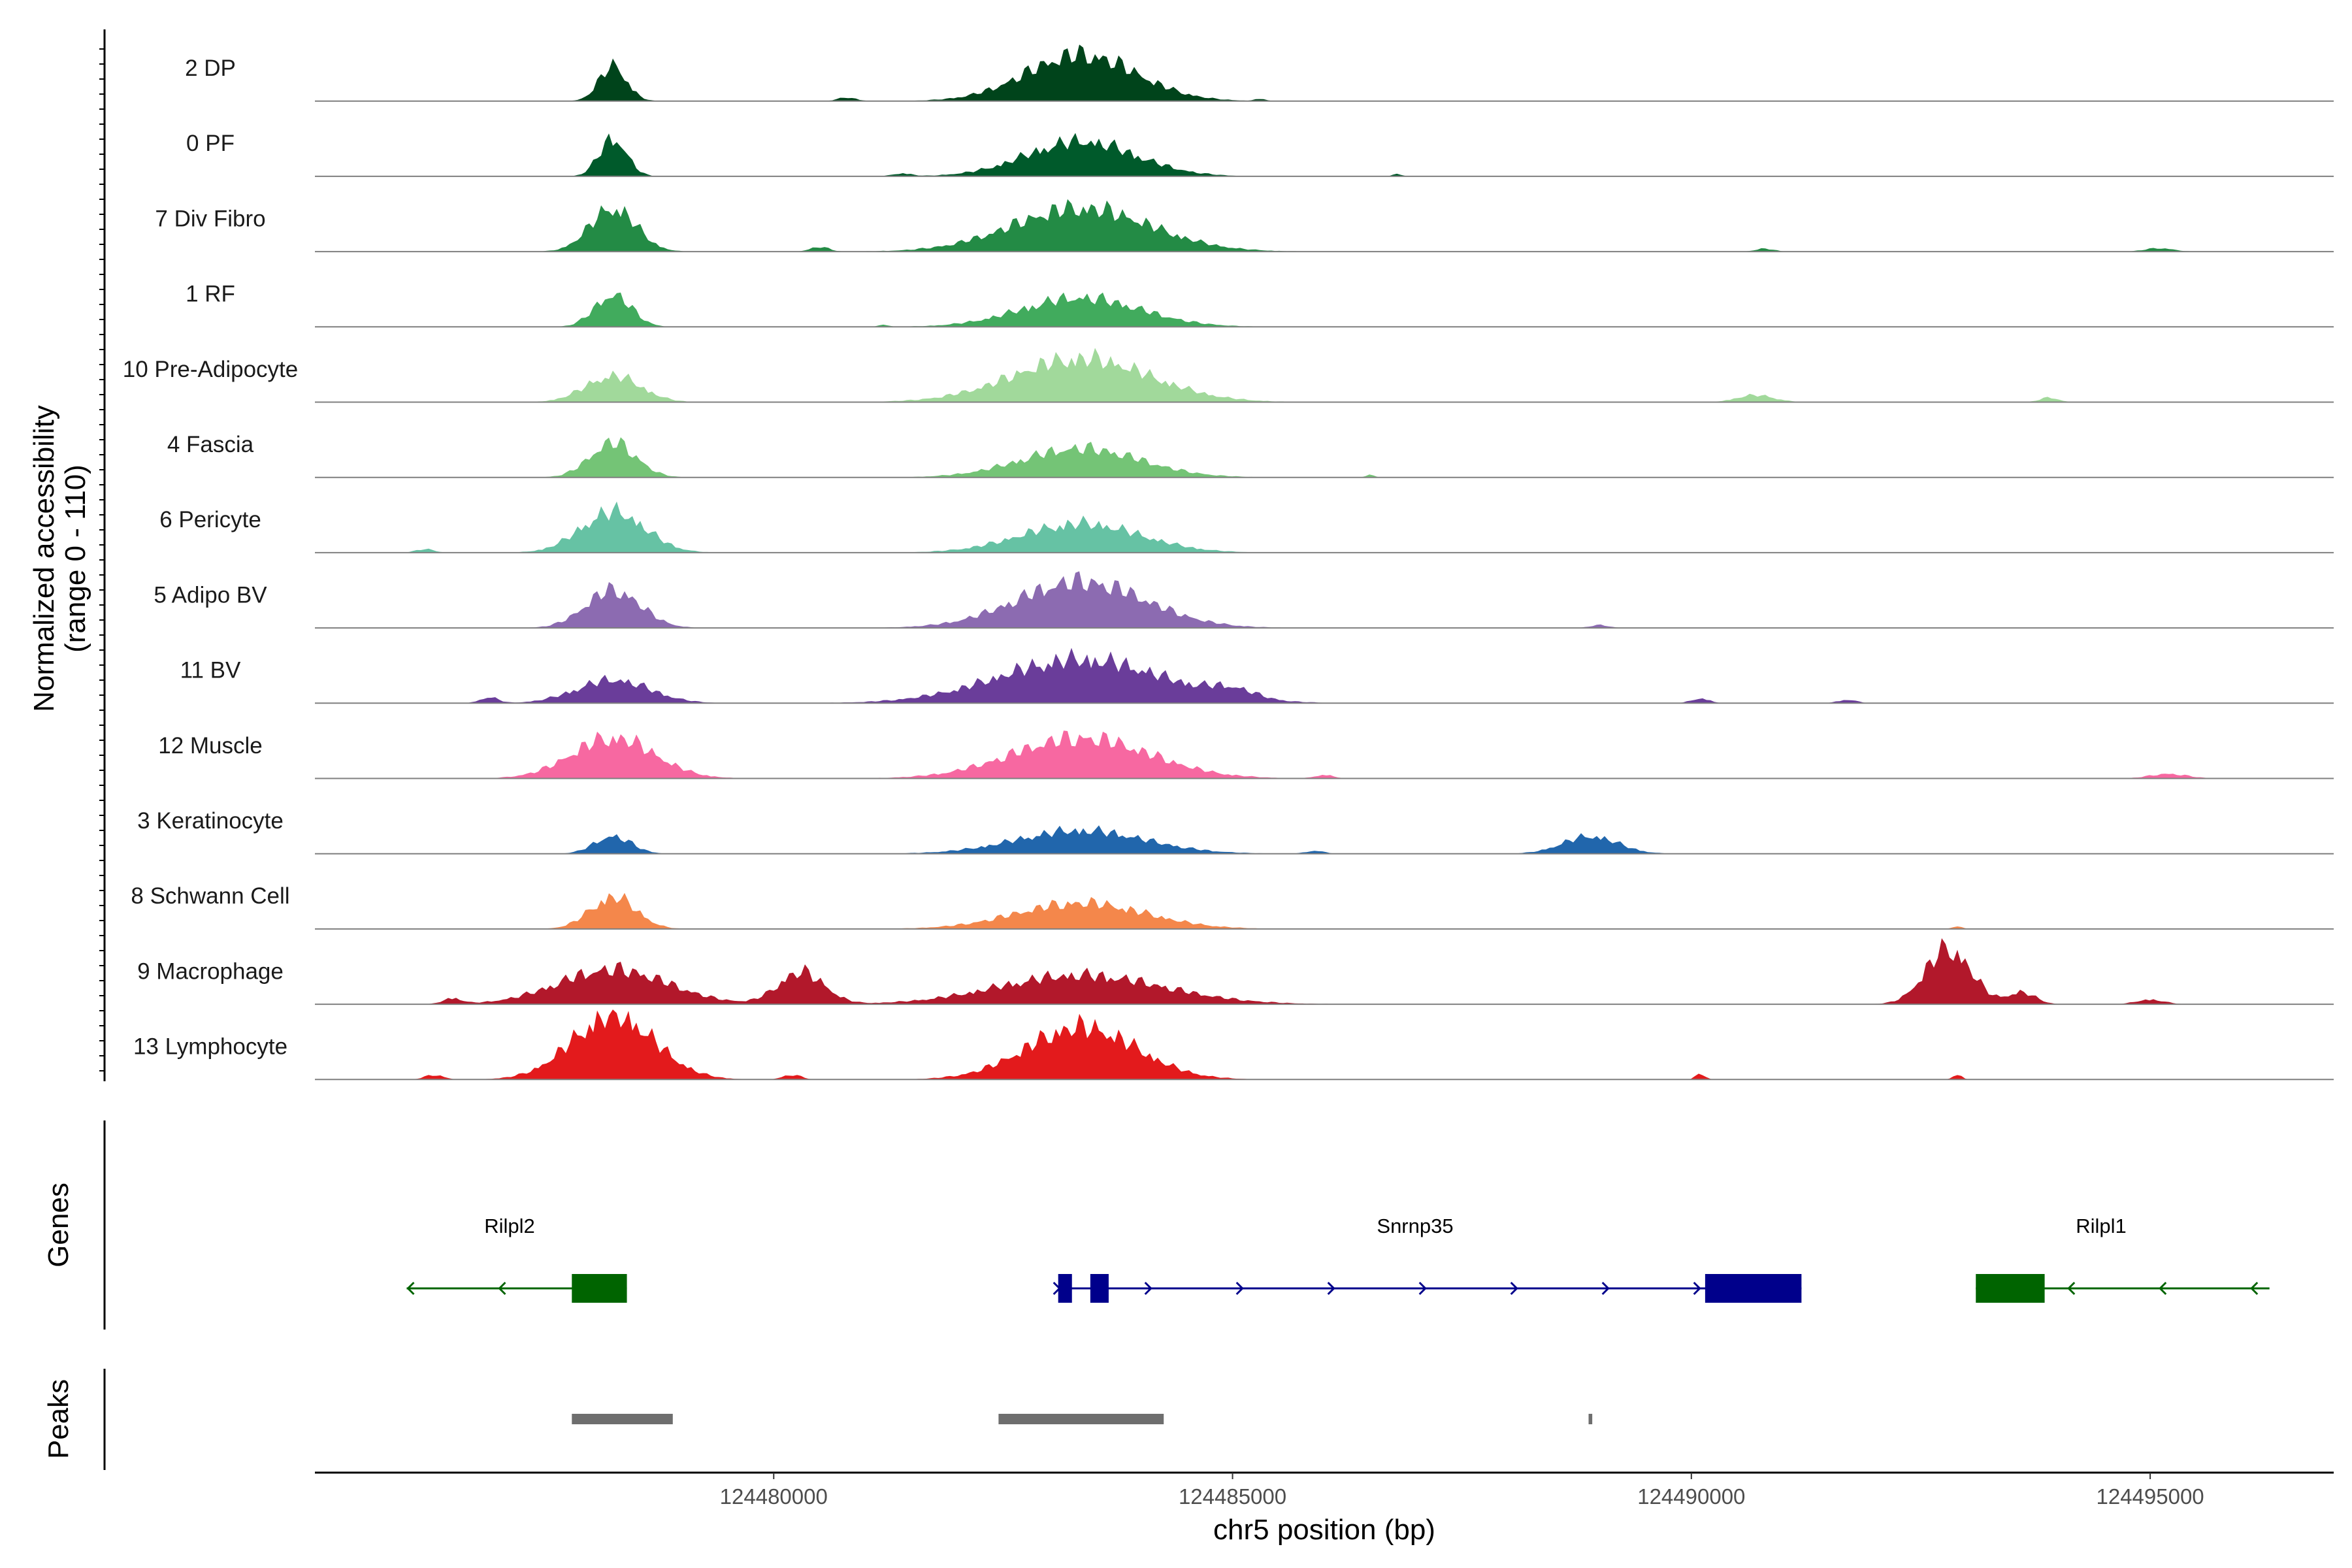 The height and width of the screenshot is (1568, 2352). Describe the element at coordinates (210, 595) in the screenshot. I see `track-label: 5 Adipo BV` at that location.